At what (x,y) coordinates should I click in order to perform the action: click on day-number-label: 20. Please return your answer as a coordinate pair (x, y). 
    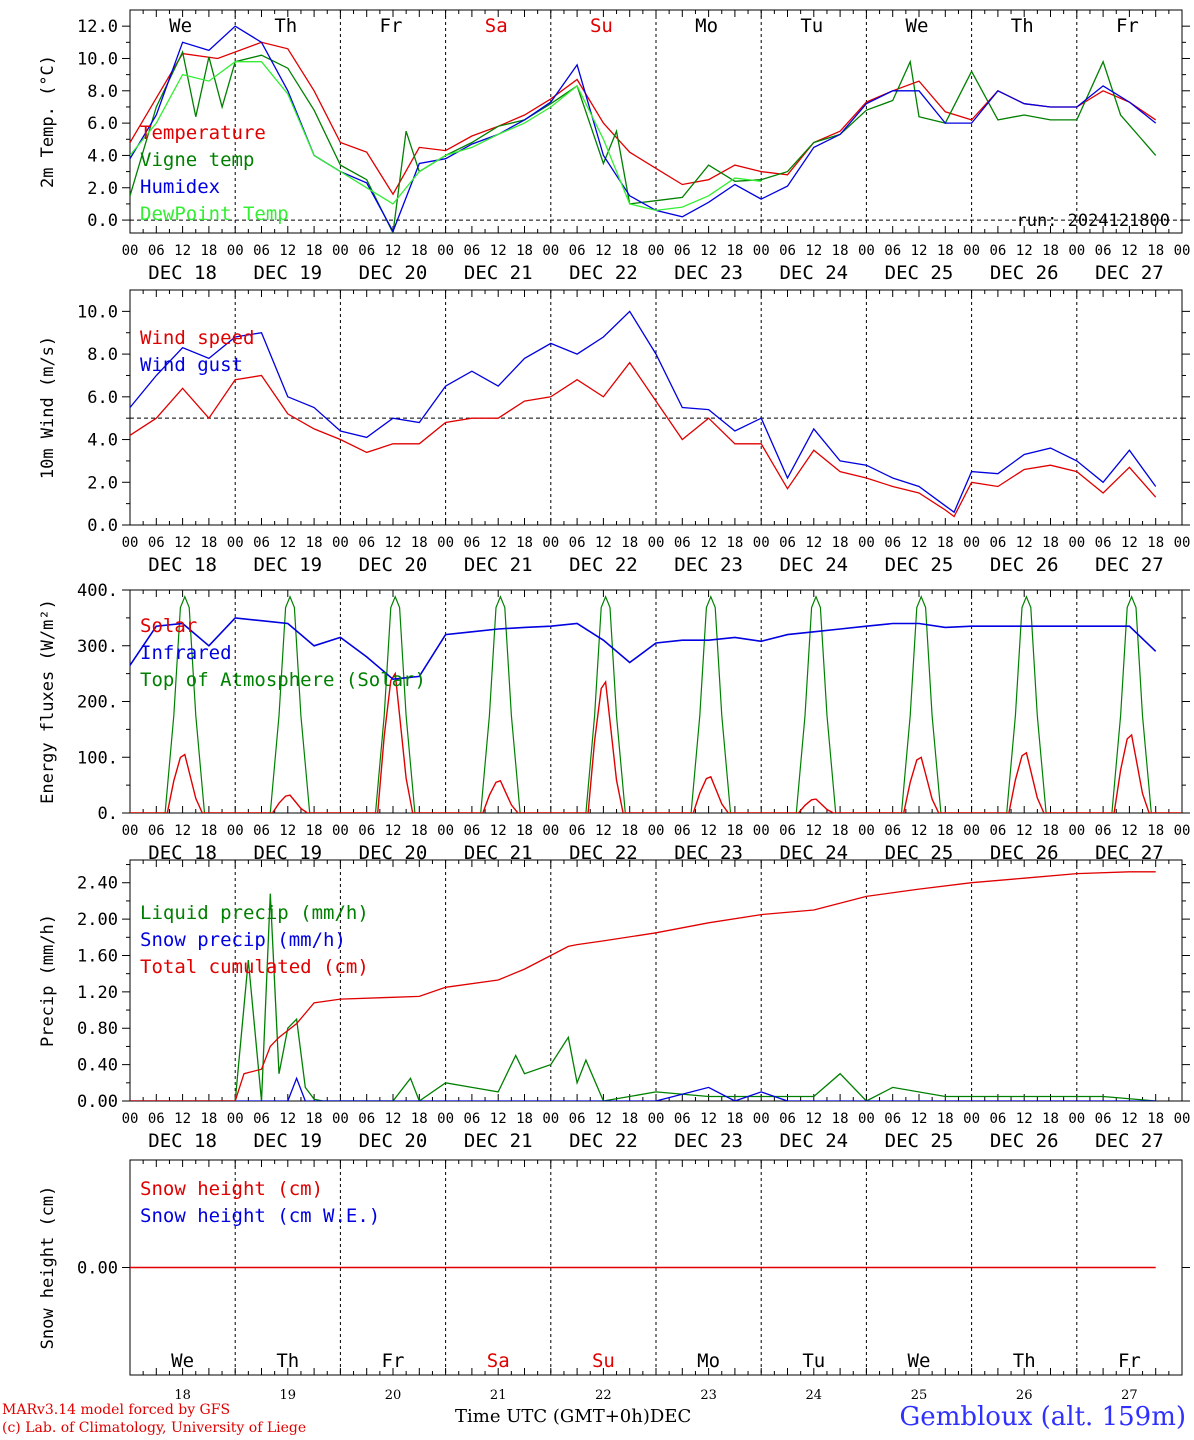
    Looking at the image, I should click on (393, 1395).